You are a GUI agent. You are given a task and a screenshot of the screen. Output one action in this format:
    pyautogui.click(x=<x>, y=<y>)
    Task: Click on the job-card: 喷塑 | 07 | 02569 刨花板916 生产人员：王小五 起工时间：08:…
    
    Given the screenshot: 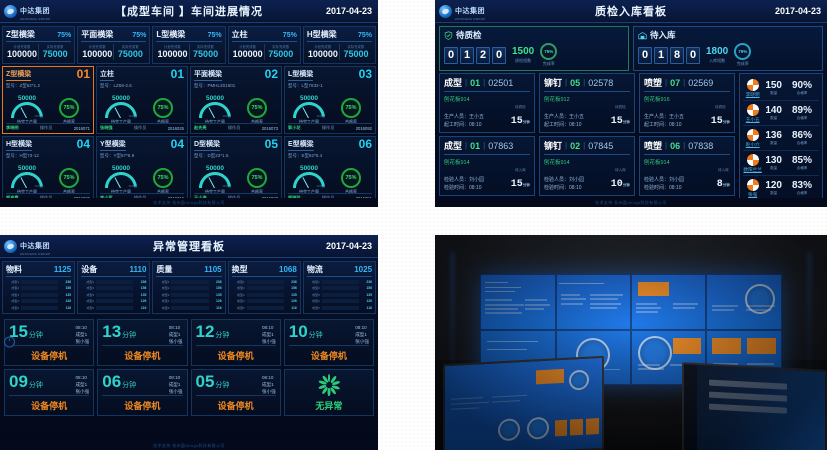 What is the action you would take?
    pyautogui.click(x=687, y=103)
    